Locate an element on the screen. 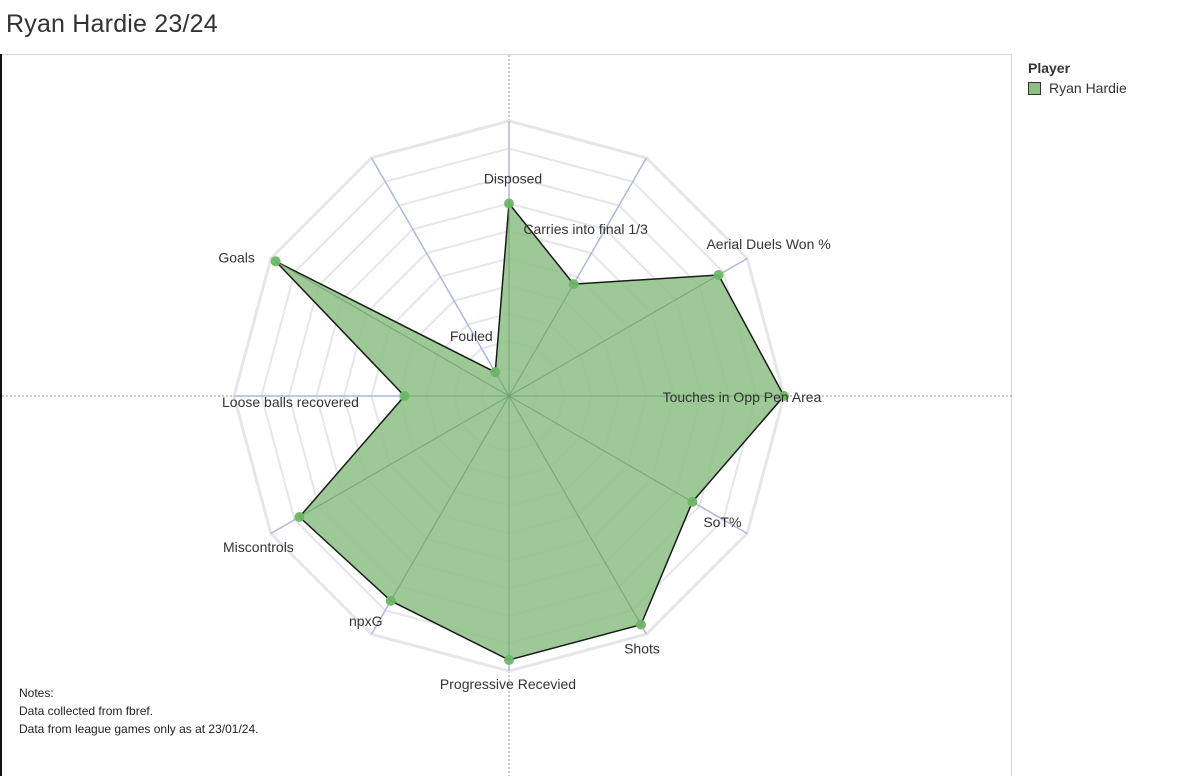 This screenshot has height=776, width=1200. axis-label: Fouled is located at coordinates (471, 336).